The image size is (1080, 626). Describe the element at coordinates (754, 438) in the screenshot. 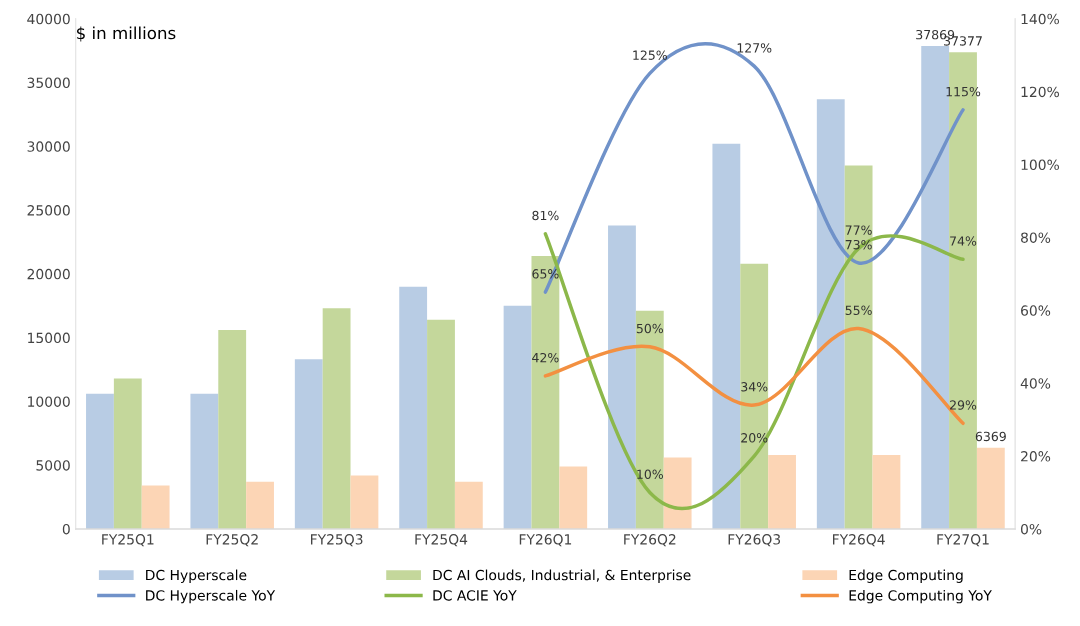

I see `data-label: 20%` at that location.